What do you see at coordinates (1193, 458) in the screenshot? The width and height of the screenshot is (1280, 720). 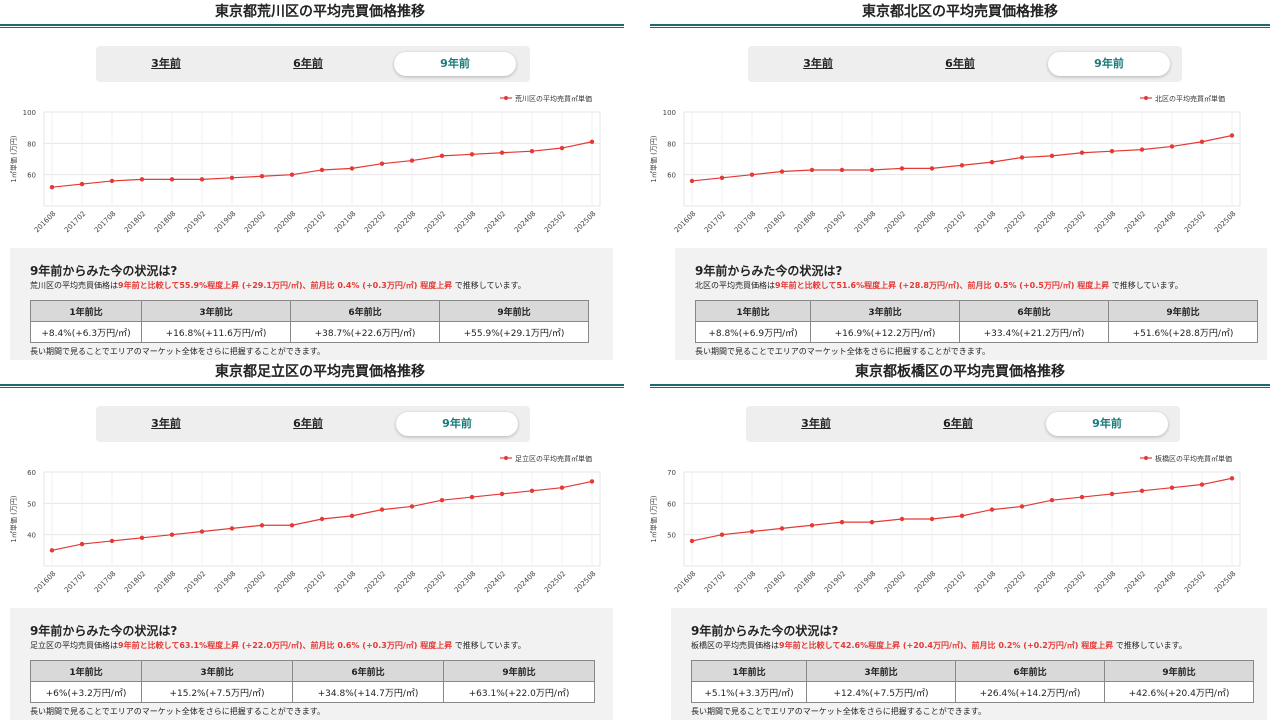 I see `legend-label: 板橋区の平均売買㎡単価` at bounding box center [1193, 458].